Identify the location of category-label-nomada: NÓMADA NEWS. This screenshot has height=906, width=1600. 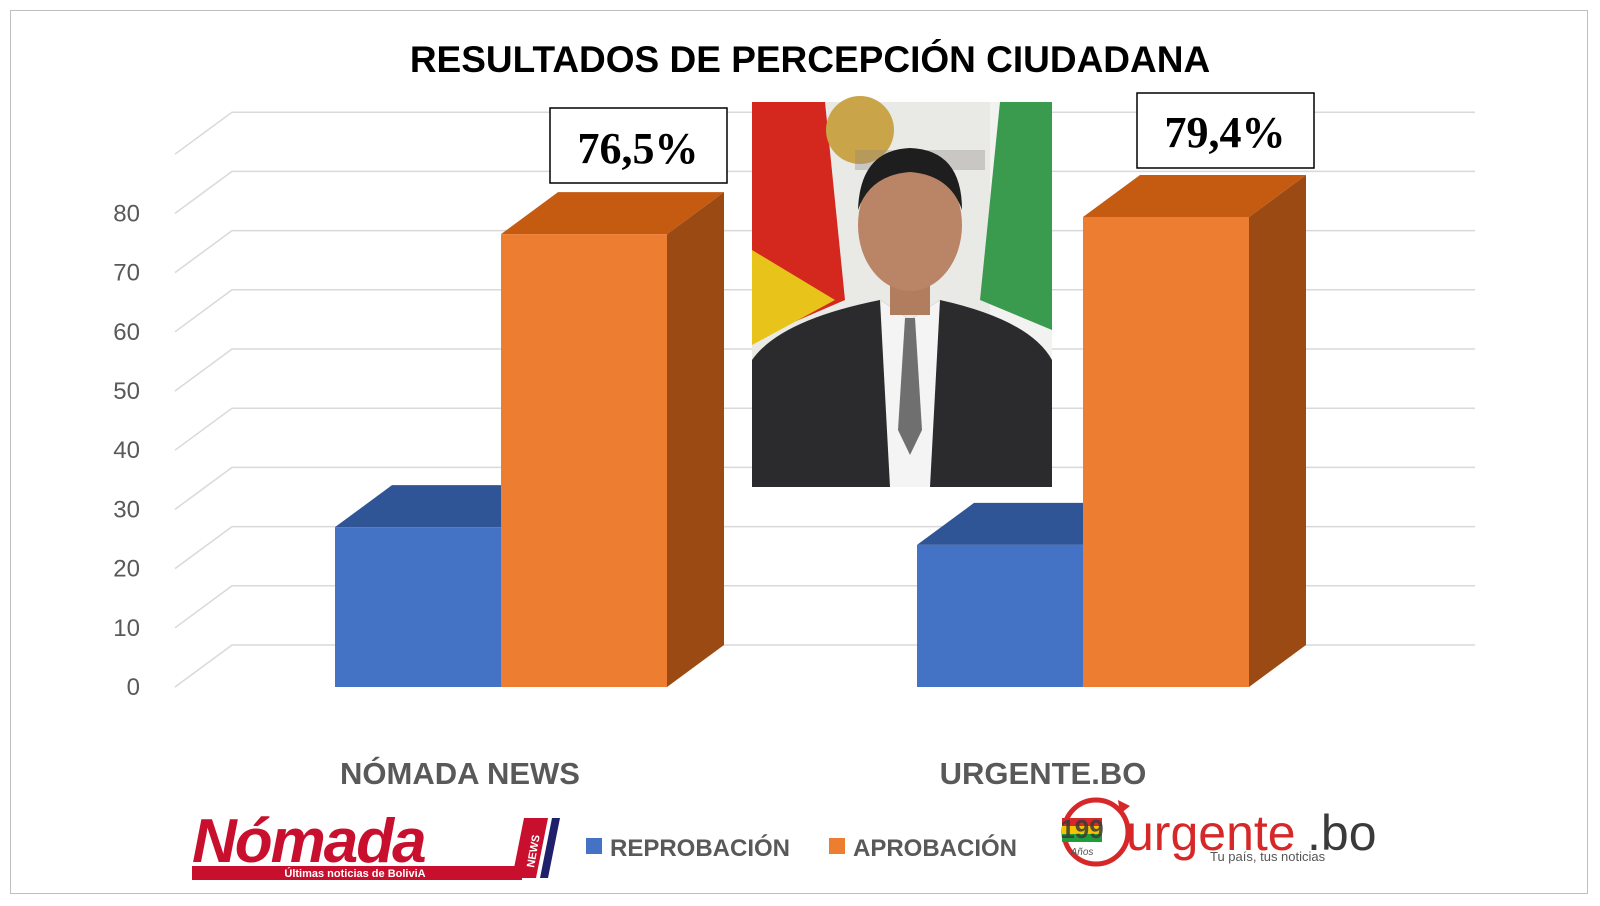
(460, 773).